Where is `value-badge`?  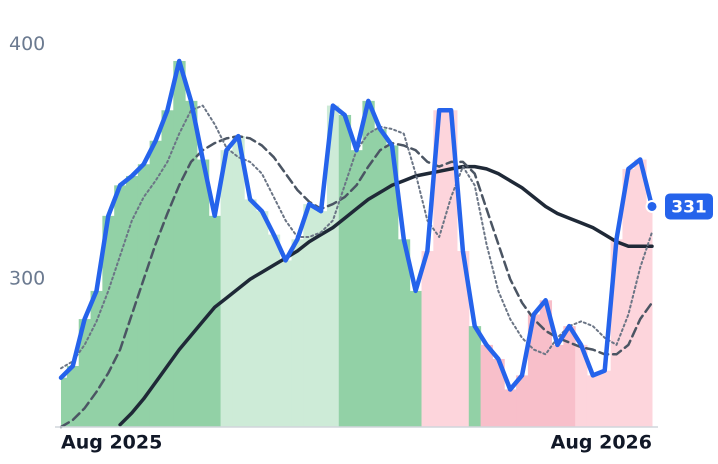
value-badge is located at coordinates (689, 206).